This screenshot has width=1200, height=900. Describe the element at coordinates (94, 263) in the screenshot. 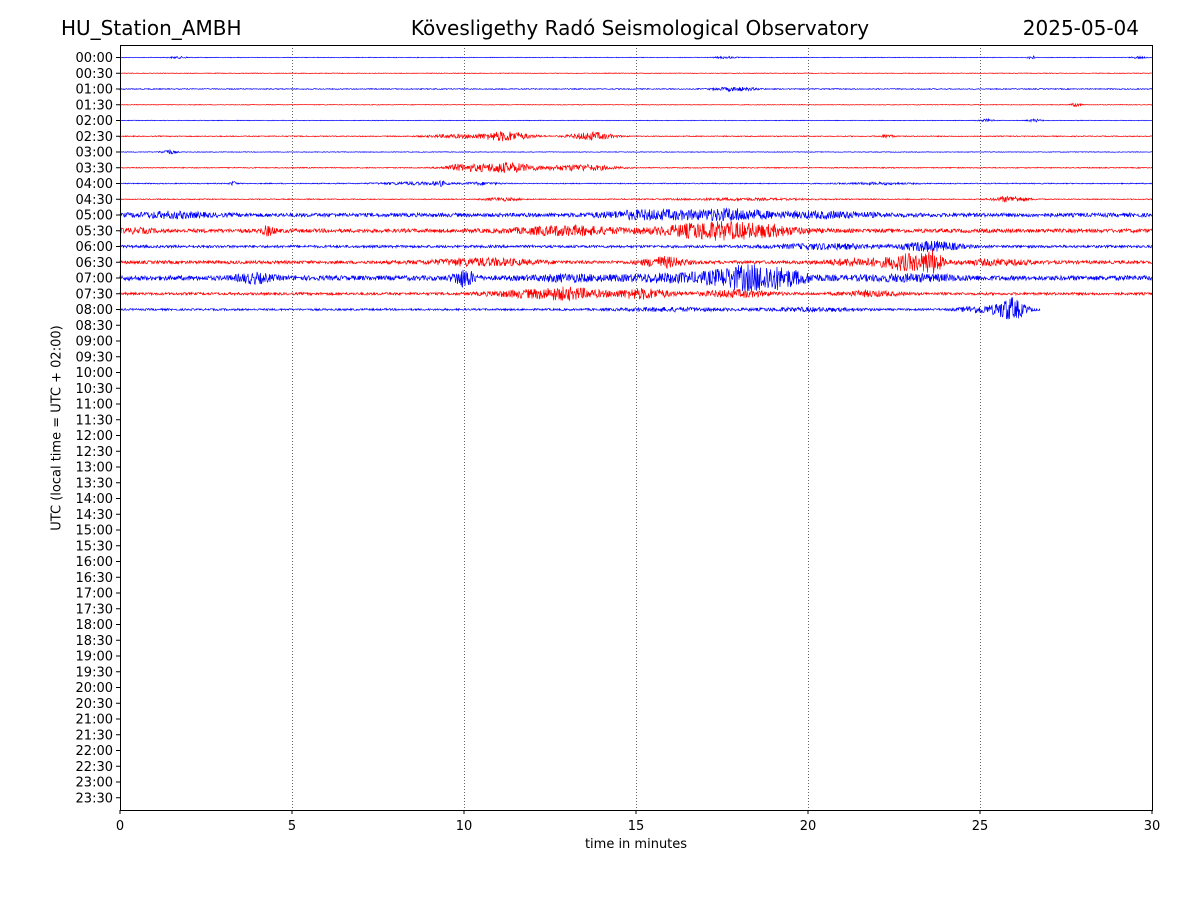

I see `y-tick-label-06:30: 06:30` at that location.